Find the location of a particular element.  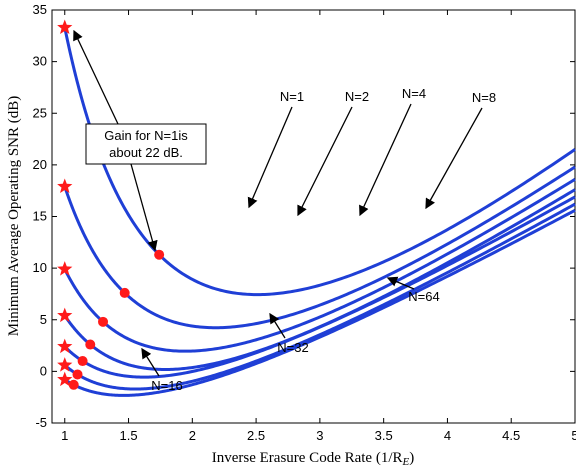

gain-note-line2: about 22 dB. is located at coordinates (146, 152).